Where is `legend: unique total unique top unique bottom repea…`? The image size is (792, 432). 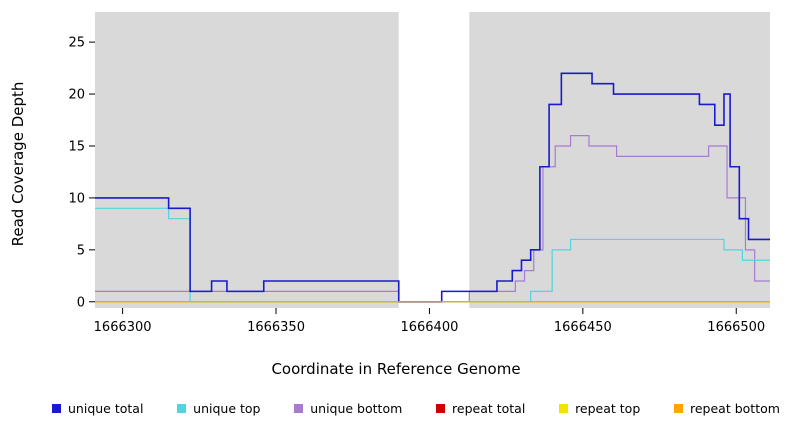
legend: unique total unique top unique bottom repea… is located at coordinates (396, 408).